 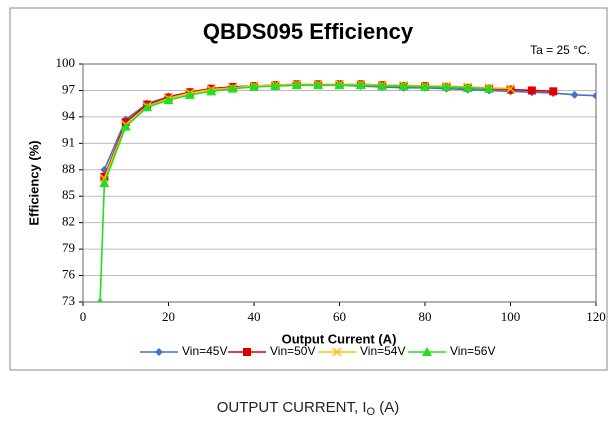 What do you see at coordinates (425, 316) in the screenshot?
I see `x-tick-label: 80` at bounding box center [425, 316].